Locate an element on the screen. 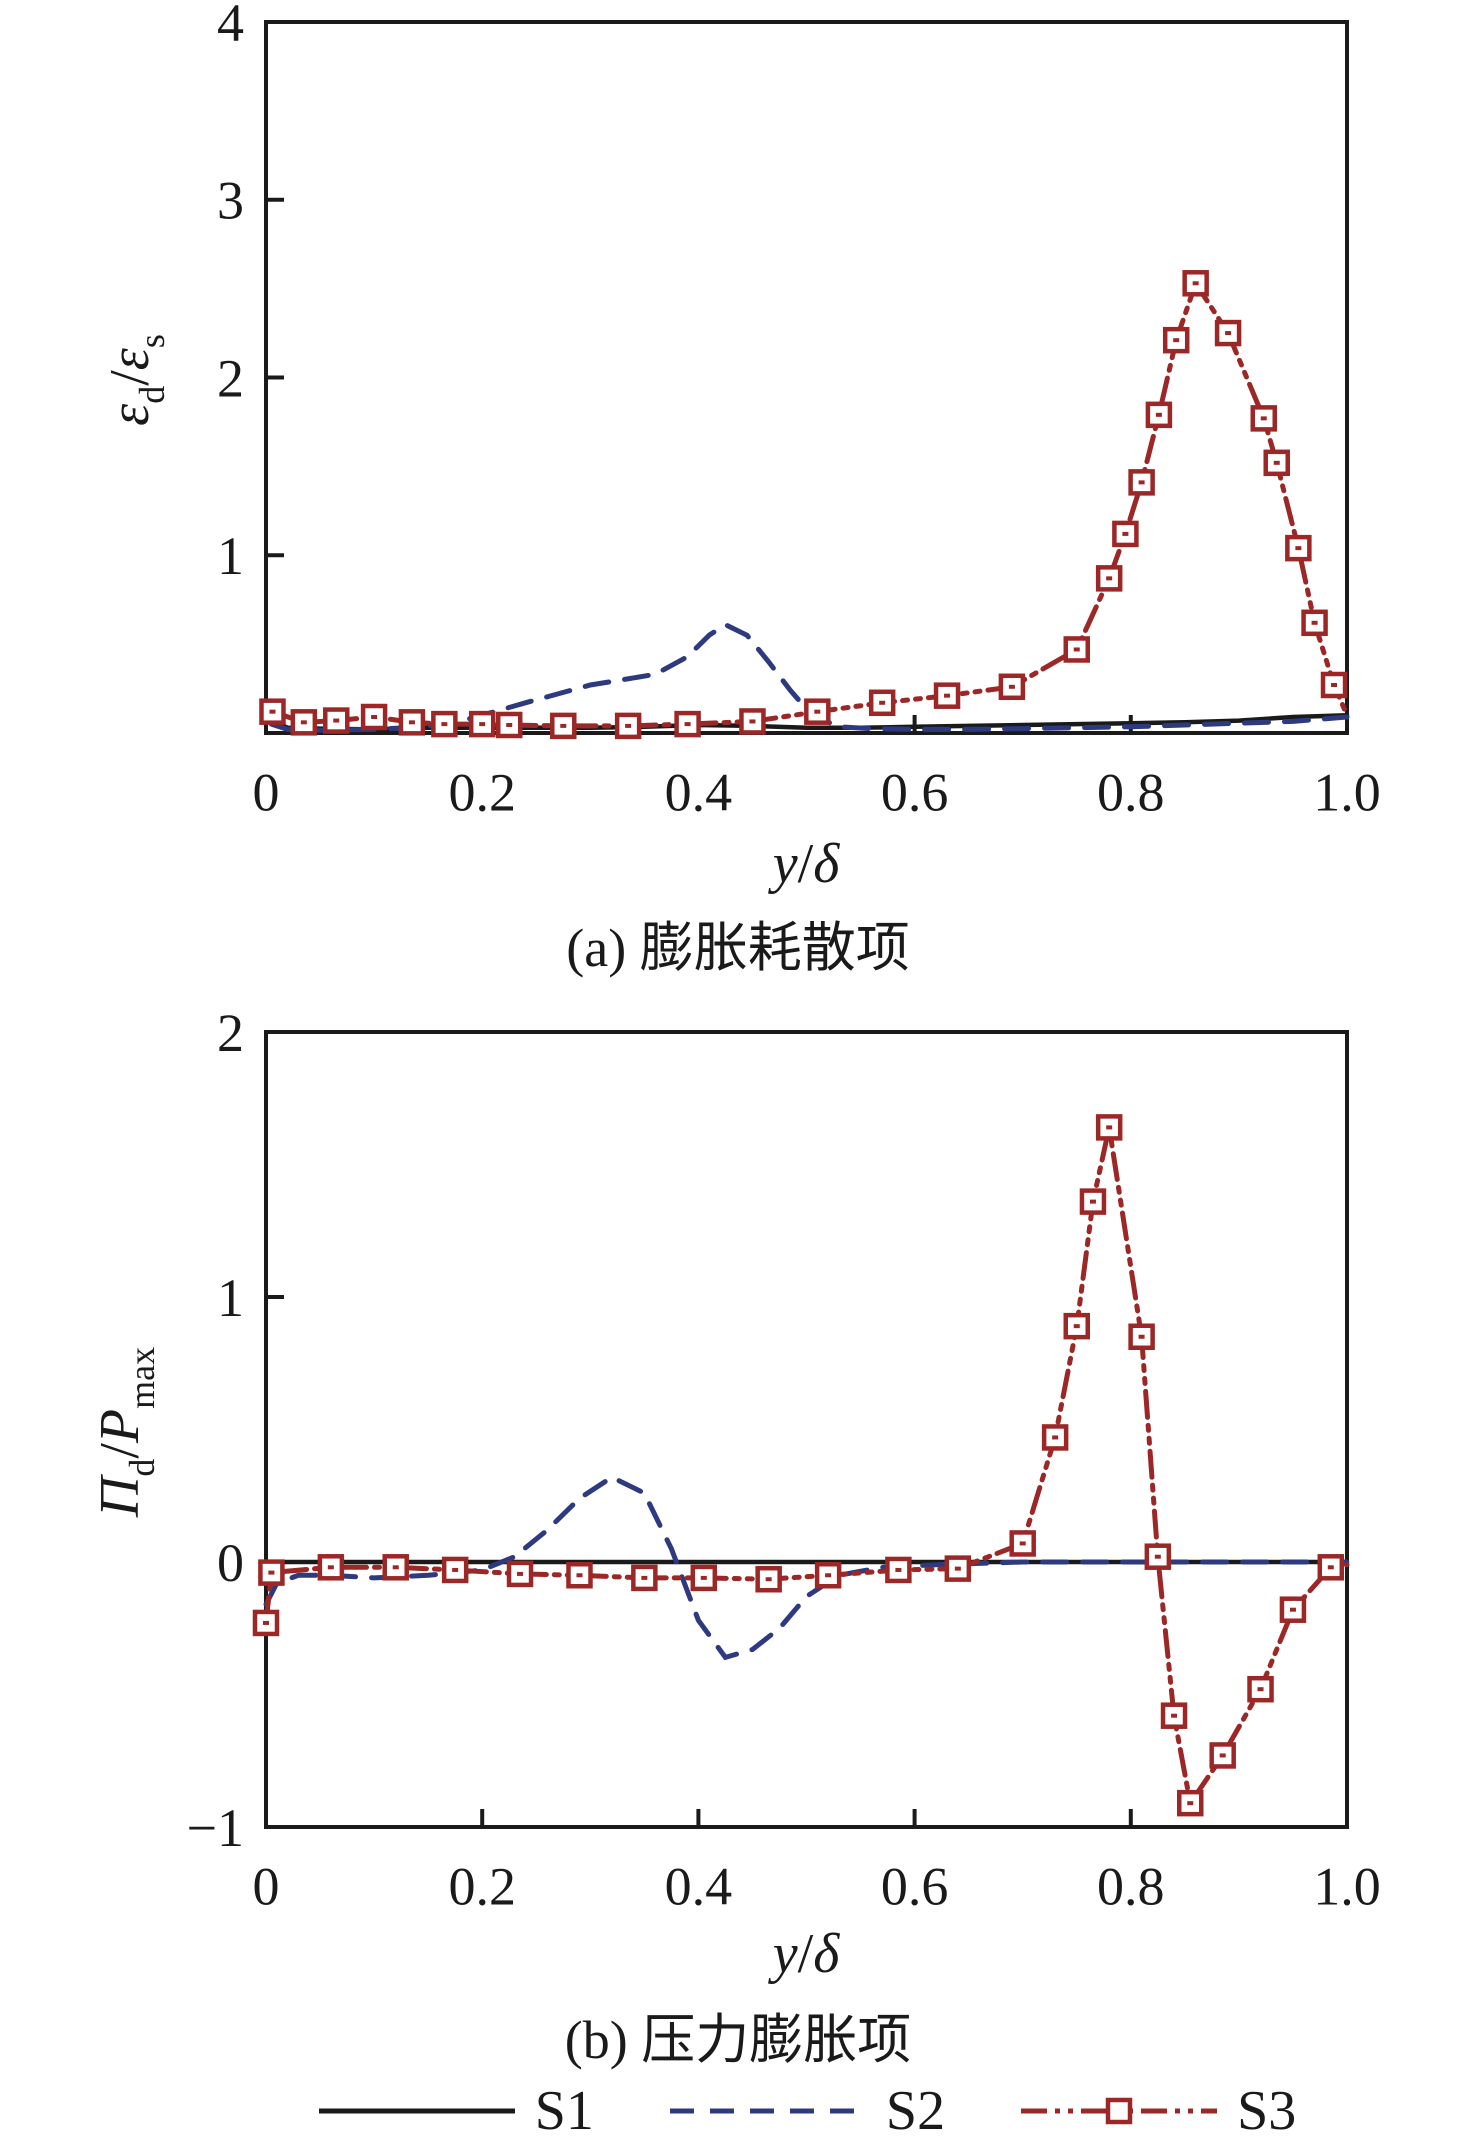 Image resolution: width=1476 pixels, height=2146 pixels. plot-a-ylabel: εd/εs is located at coordinates (135, 380).